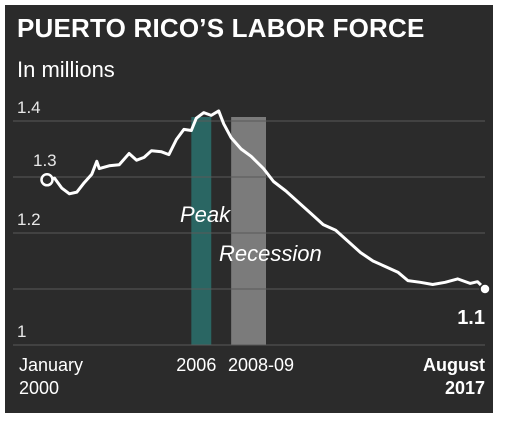 This screenshot has width=505, height=421. What do you see at coordinates (205, 214) in the screenshot?
I see `peak-label: Peak` at bounding box center [205, 214].